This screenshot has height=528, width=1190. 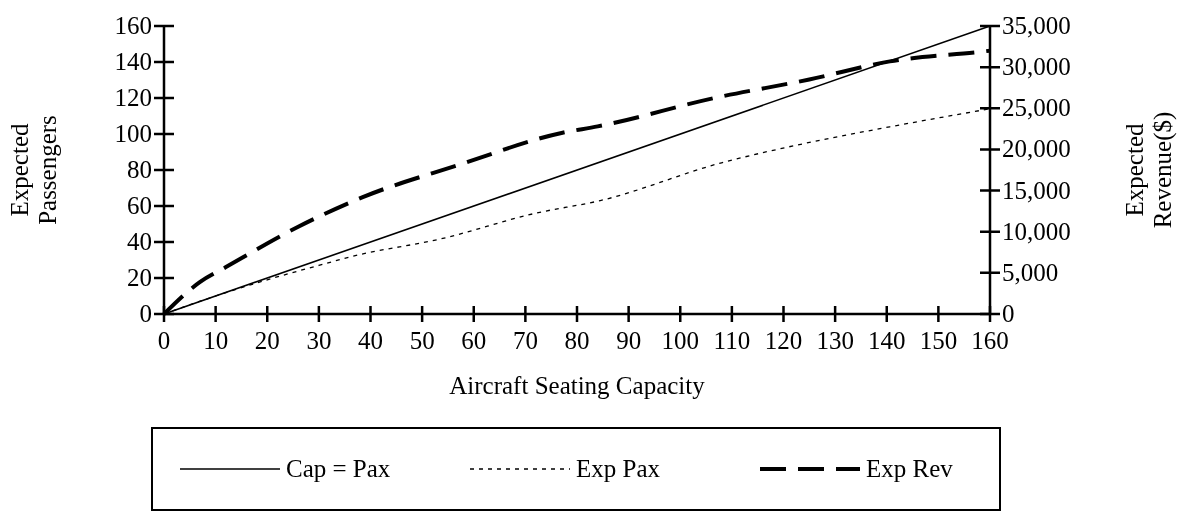 What do you see at coordinates (133, 133) in the screenshot?
I see `y-tick-label: 100` at bounding box center [133, 133].